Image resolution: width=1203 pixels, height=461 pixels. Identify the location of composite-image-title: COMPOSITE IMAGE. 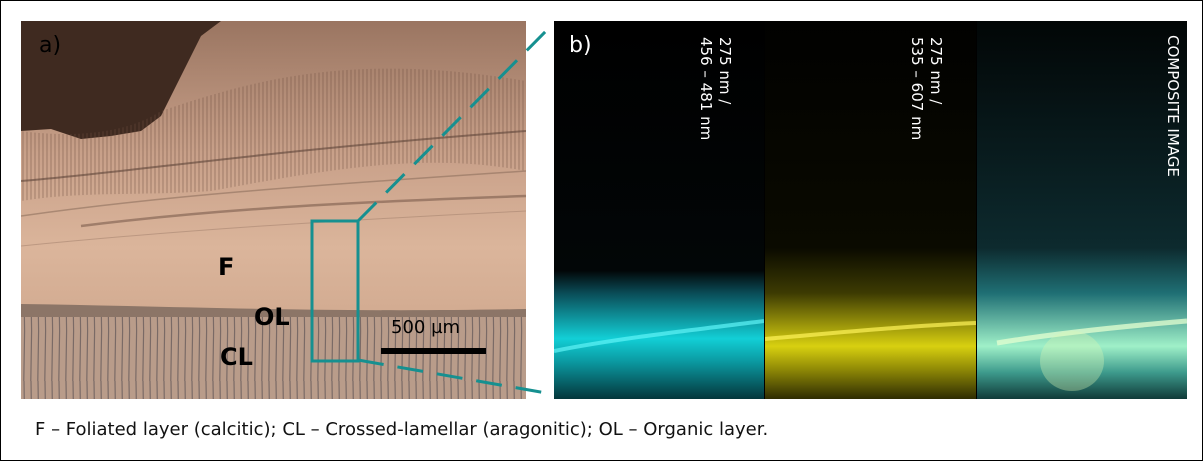
(1173, 106).